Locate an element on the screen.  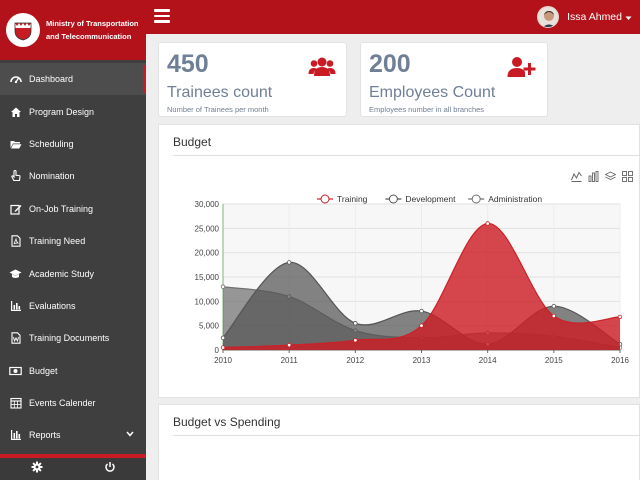
sidebar-item-nomination: Nomination is located at coordinates (73, 176).